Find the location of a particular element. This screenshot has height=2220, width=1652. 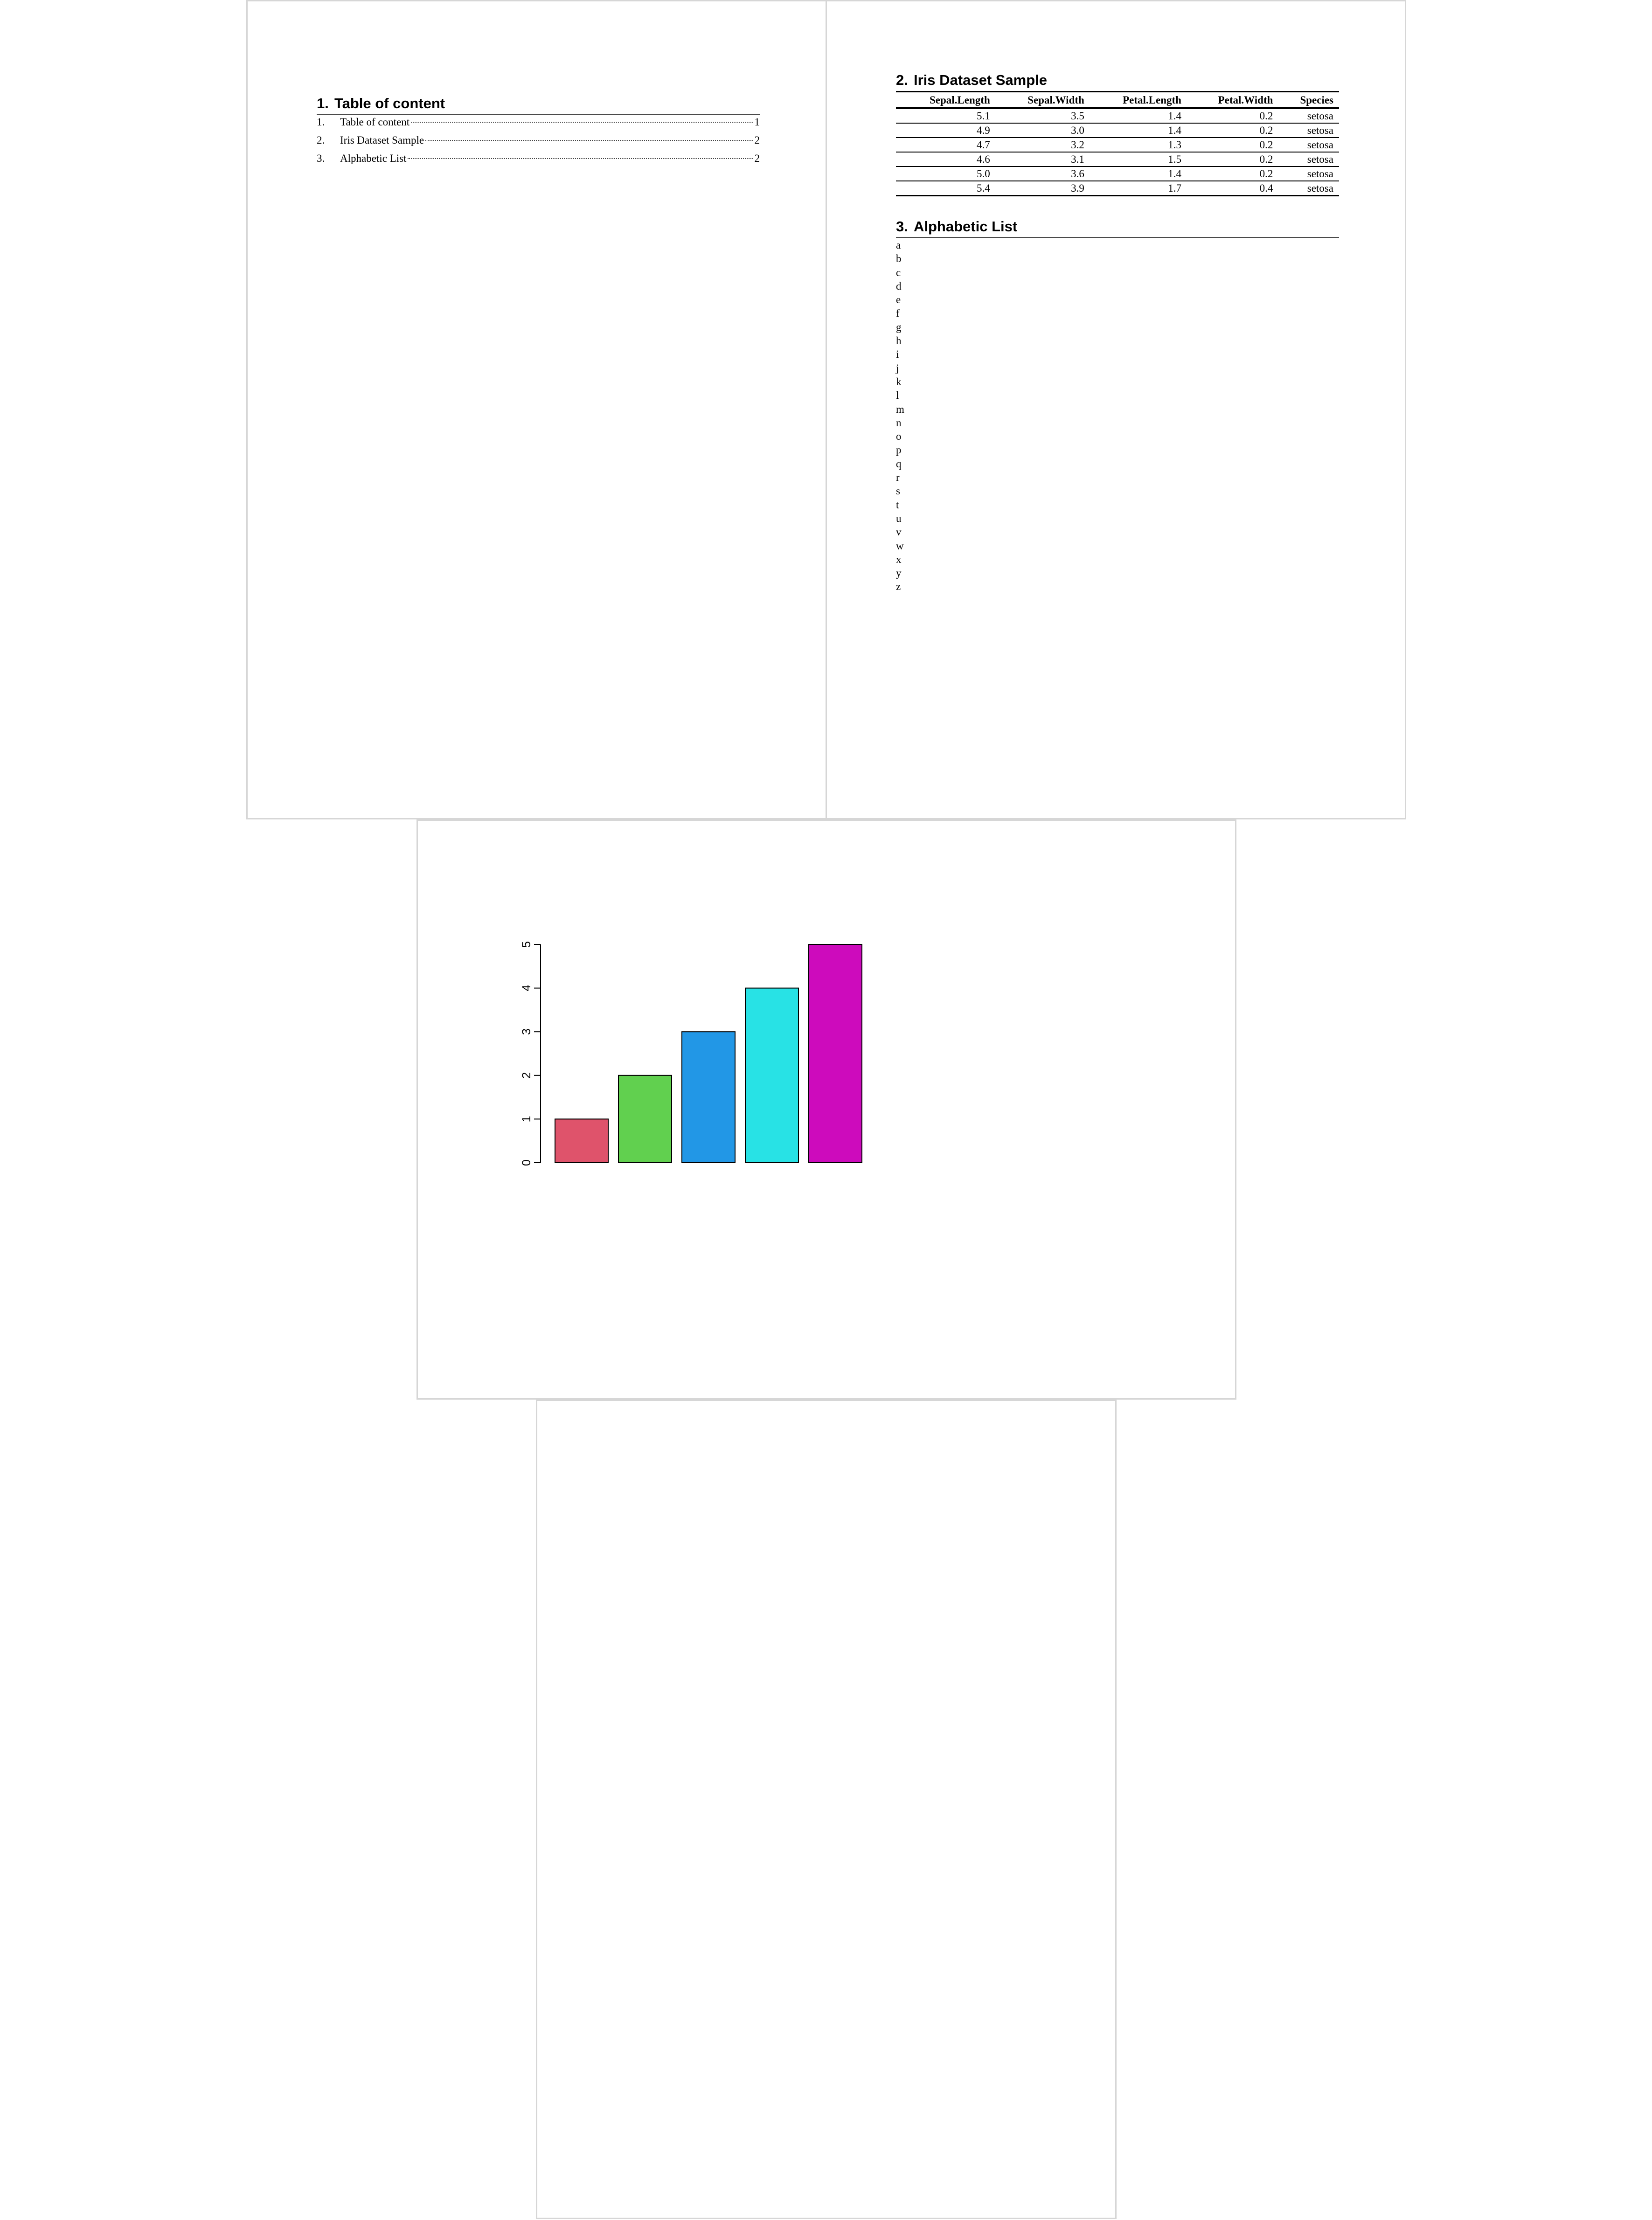

bar-chart: 0 1 2 3 4 5 is located at coordinates (691, 1053).